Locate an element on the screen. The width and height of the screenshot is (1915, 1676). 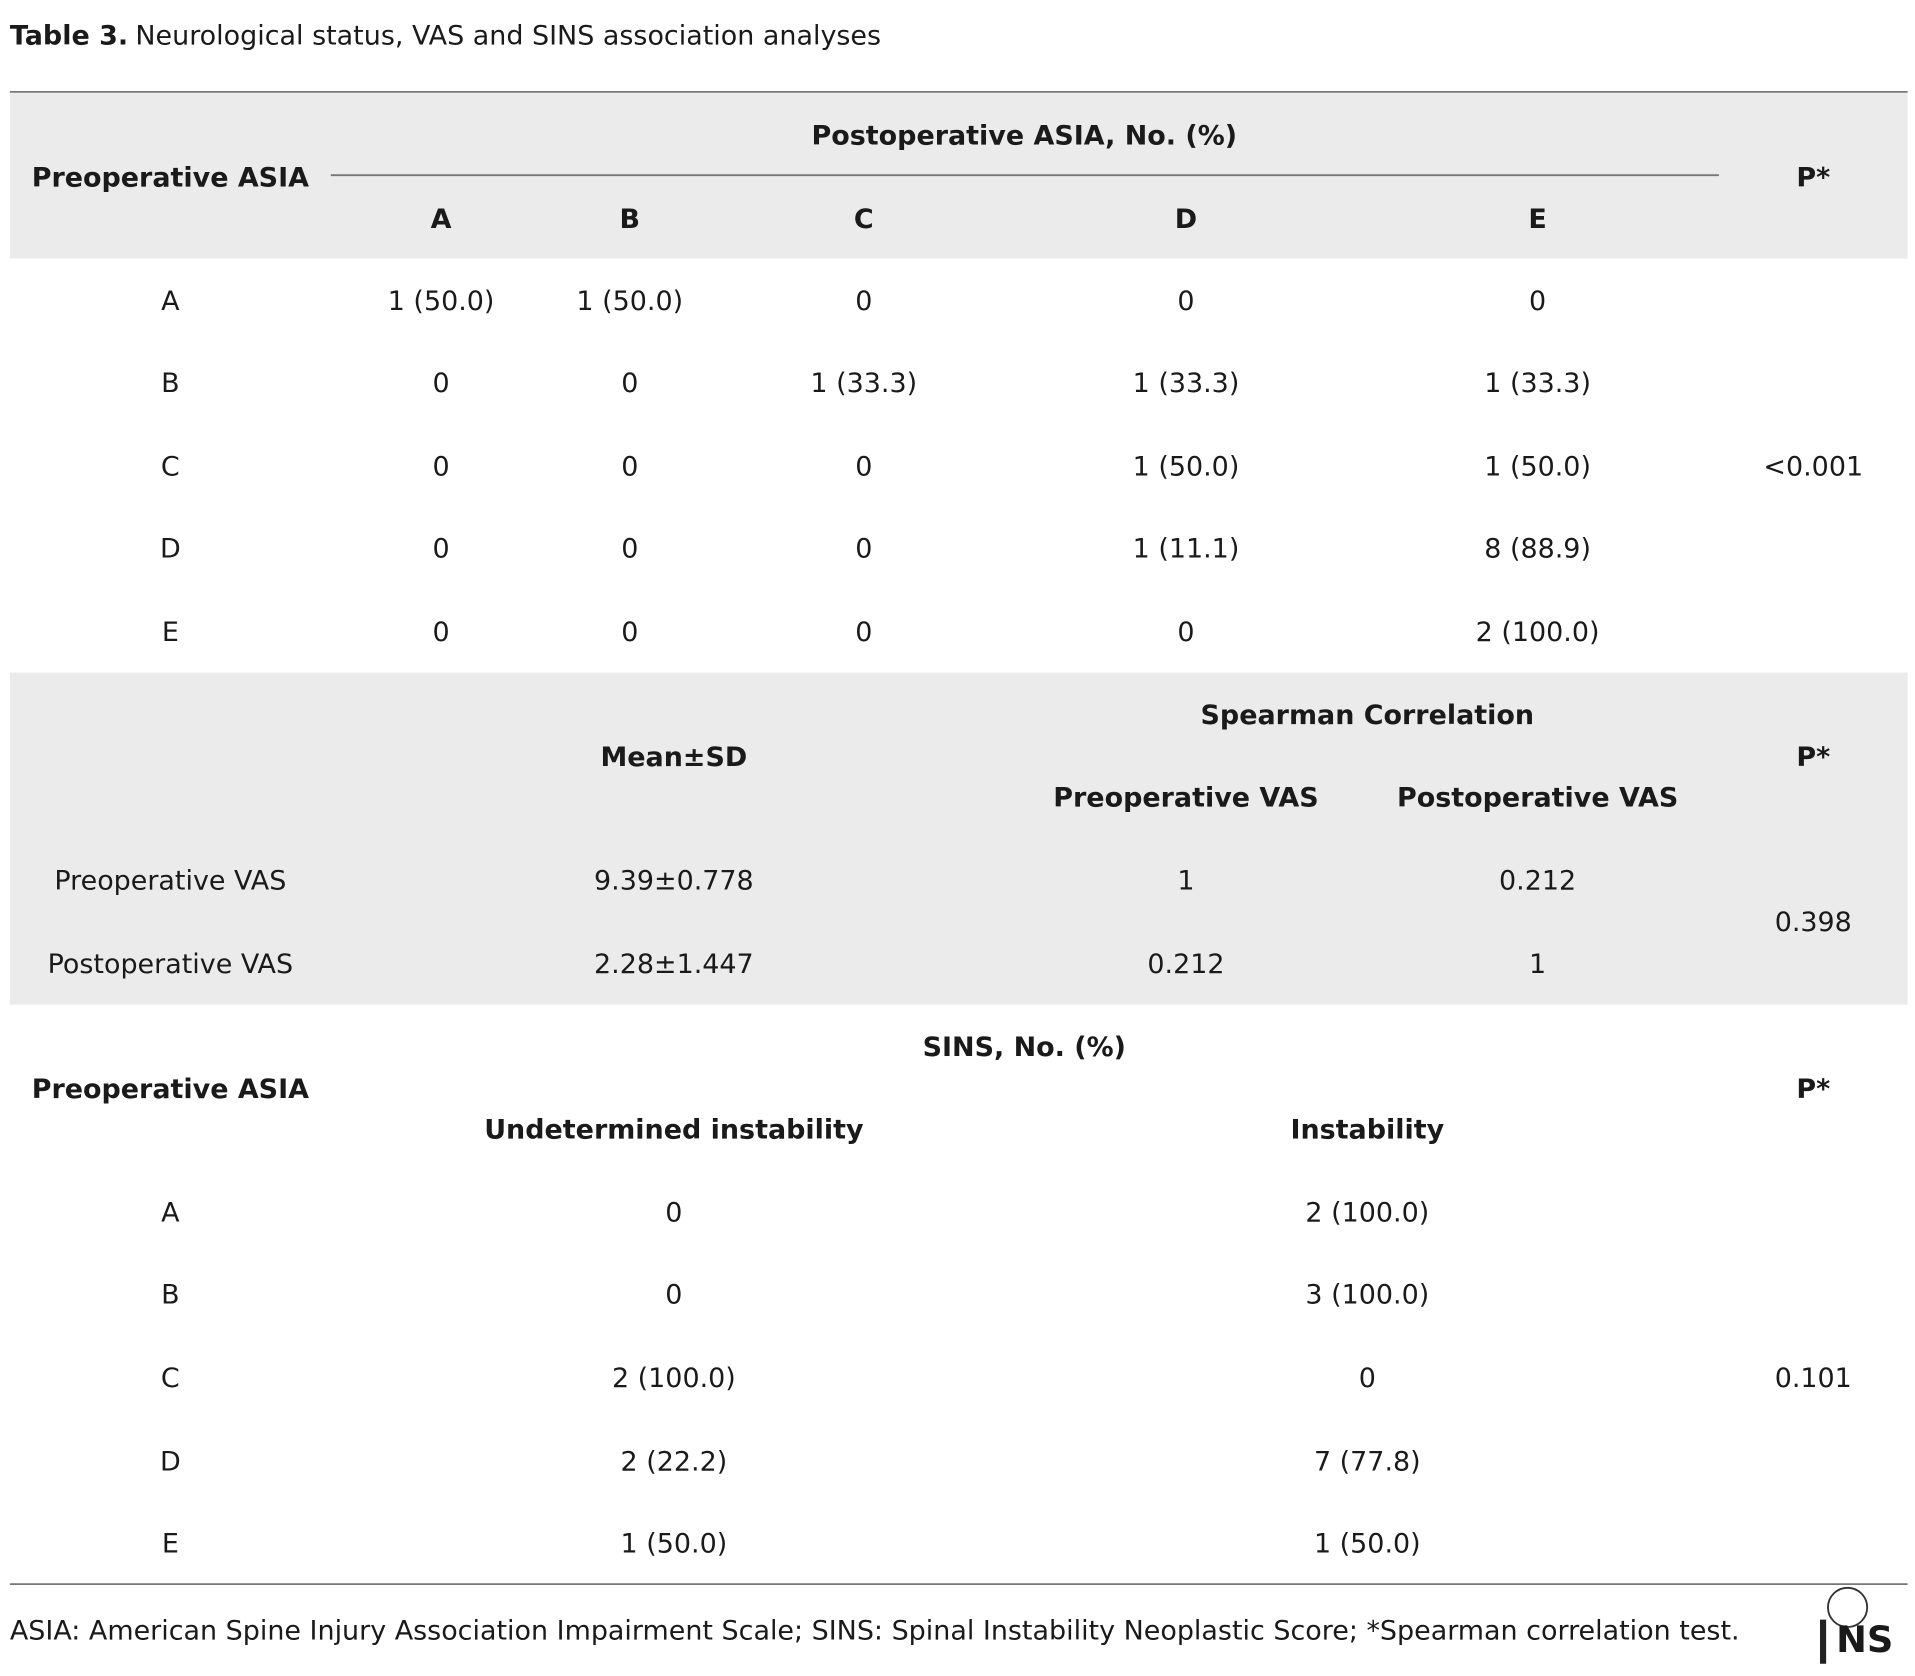
column-header: C is located at coordinates (864, 219).